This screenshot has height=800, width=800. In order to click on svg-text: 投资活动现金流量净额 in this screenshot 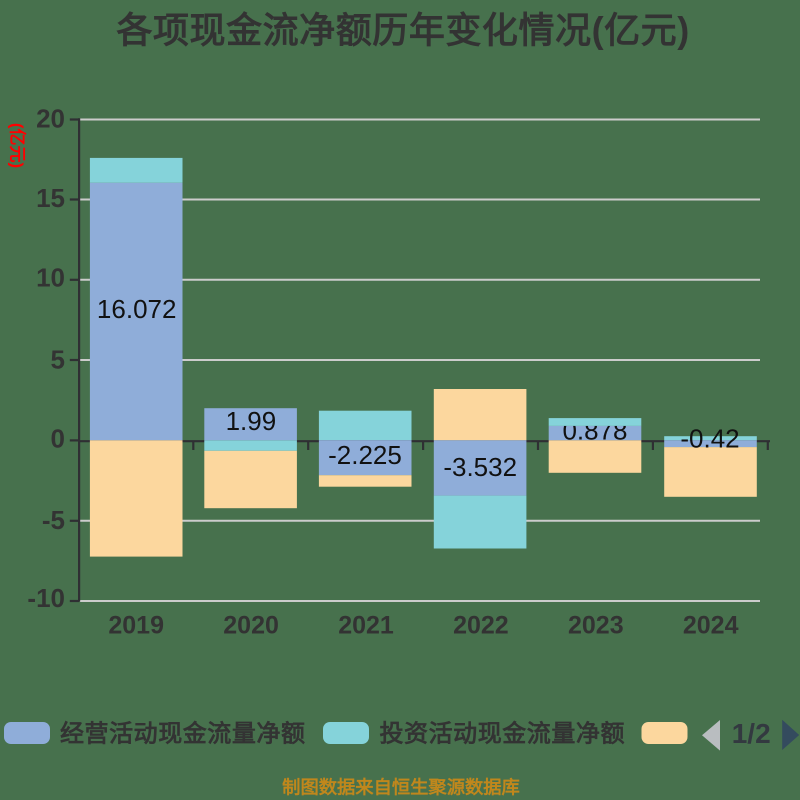, I will do `click(503, 733)`.